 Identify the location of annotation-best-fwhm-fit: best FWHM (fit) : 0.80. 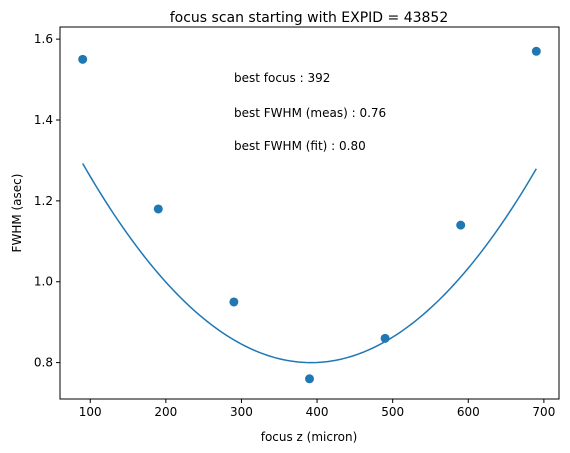
(300, 146).